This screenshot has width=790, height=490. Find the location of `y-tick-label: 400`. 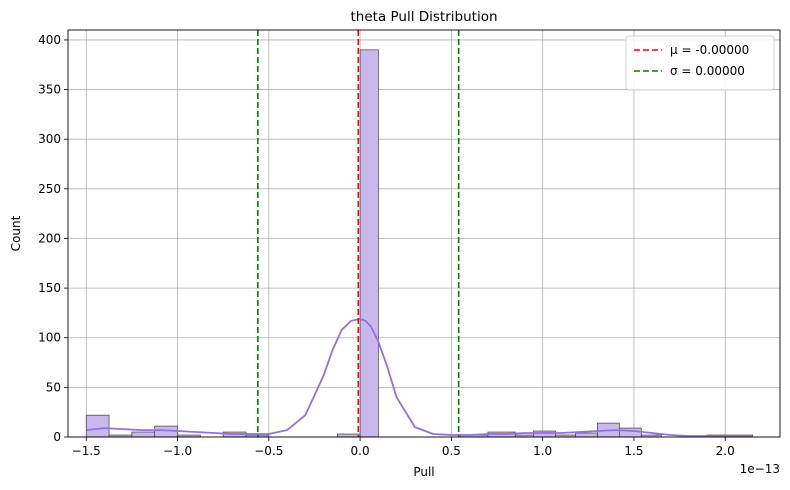

y-tick-label: 400 is located at coordinates (49, 40).